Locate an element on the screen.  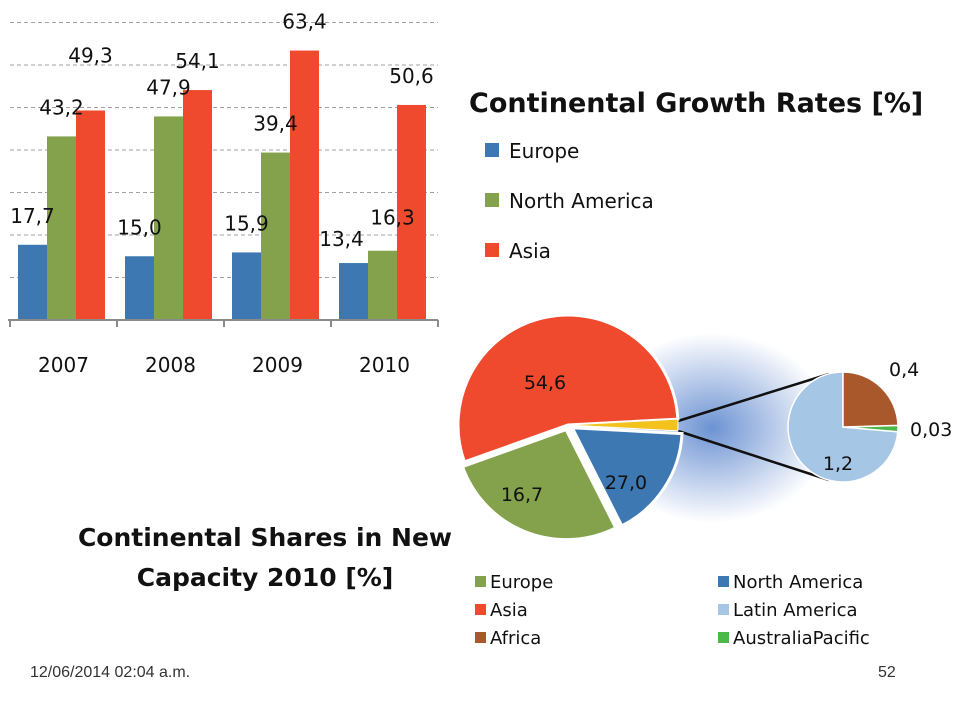
secondary-pie-data-label: 1,2 is located at coordinates (838, 464).